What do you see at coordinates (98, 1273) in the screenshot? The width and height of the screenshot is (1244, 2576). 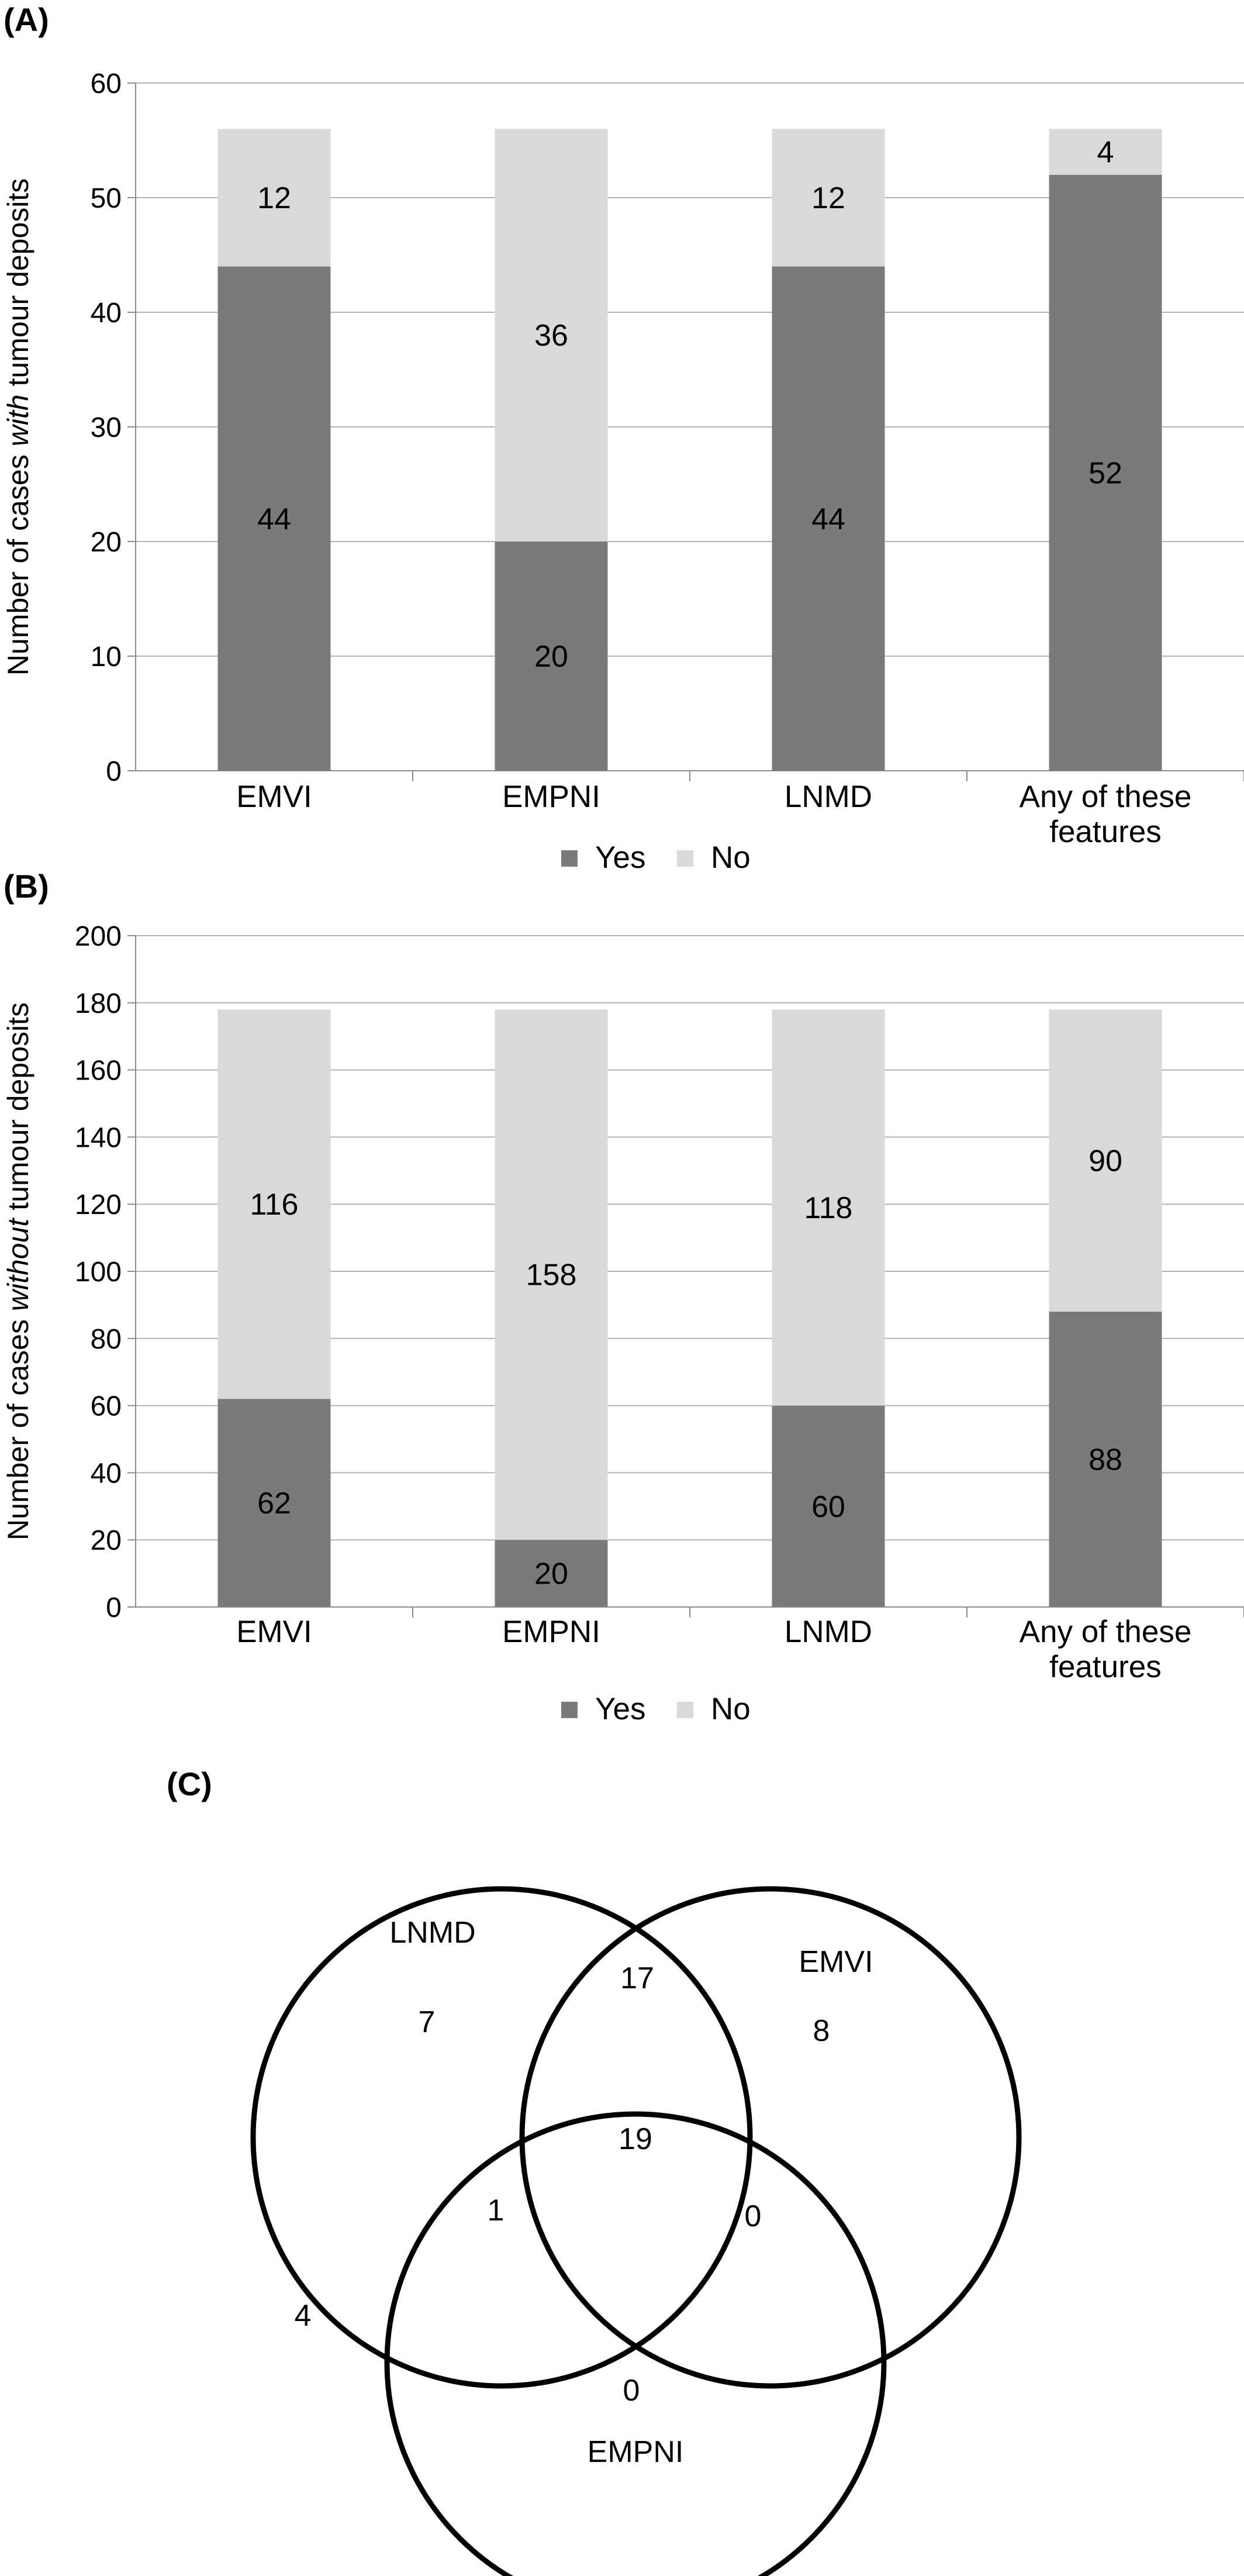 I see `y-tick-label: 100` at bounding box center [98, 1273].